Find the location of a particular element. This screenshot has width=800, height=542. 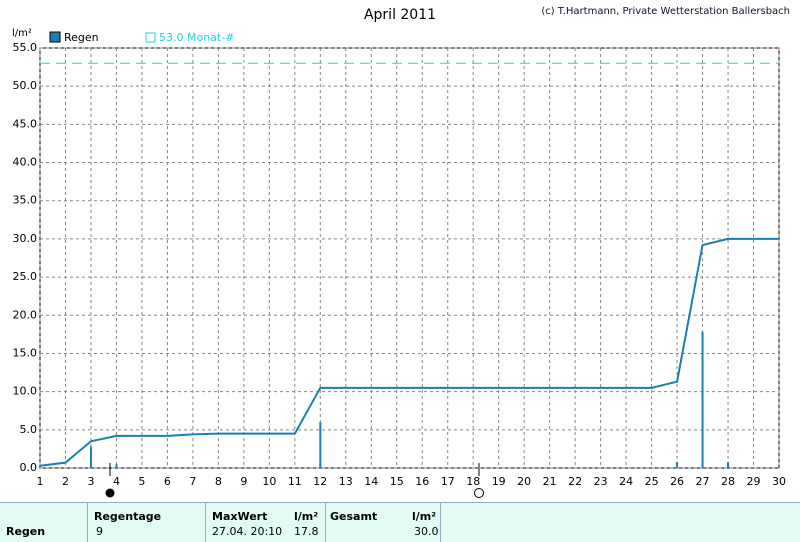

x-tick-label: 9 is located at coordinates (243, 481).